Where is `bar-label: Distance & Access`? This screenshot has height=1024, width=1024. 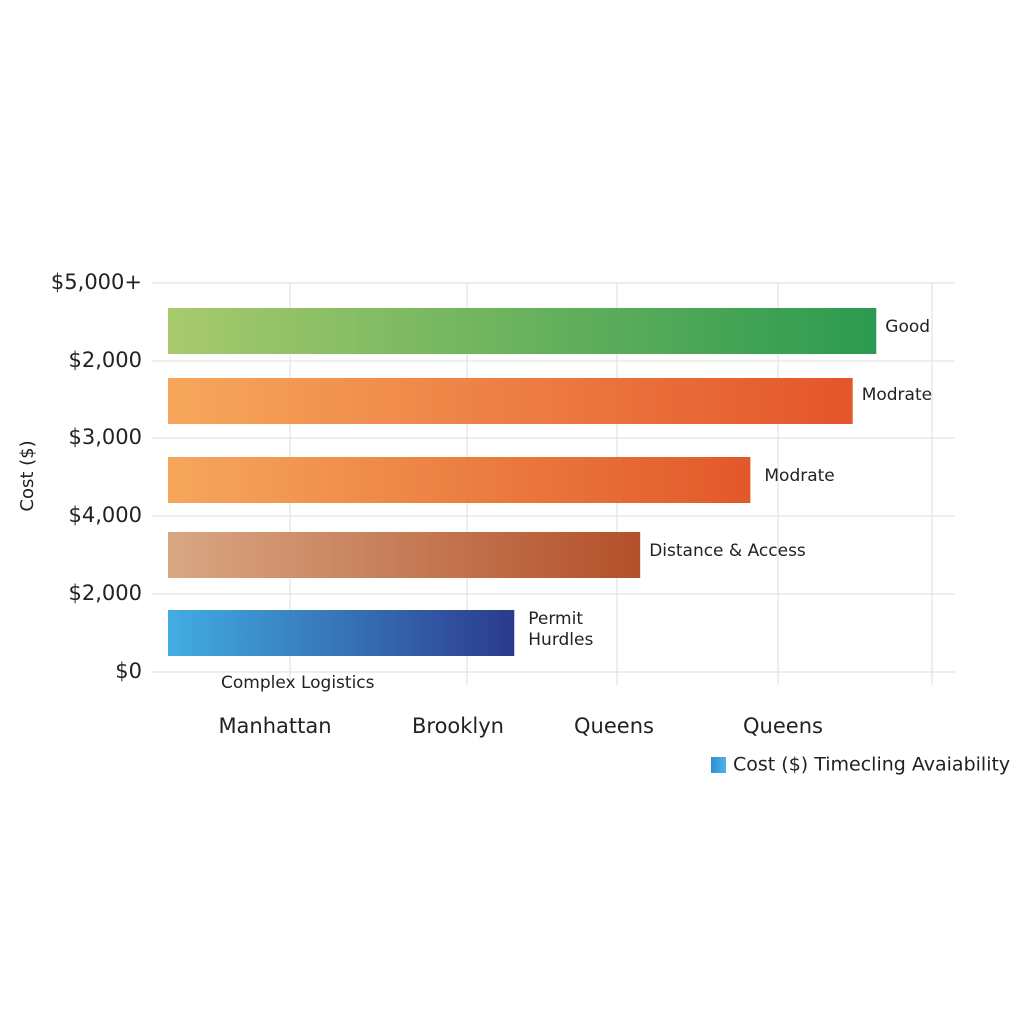
bar-label: Distance & Access is located at coordinates (727, 551).